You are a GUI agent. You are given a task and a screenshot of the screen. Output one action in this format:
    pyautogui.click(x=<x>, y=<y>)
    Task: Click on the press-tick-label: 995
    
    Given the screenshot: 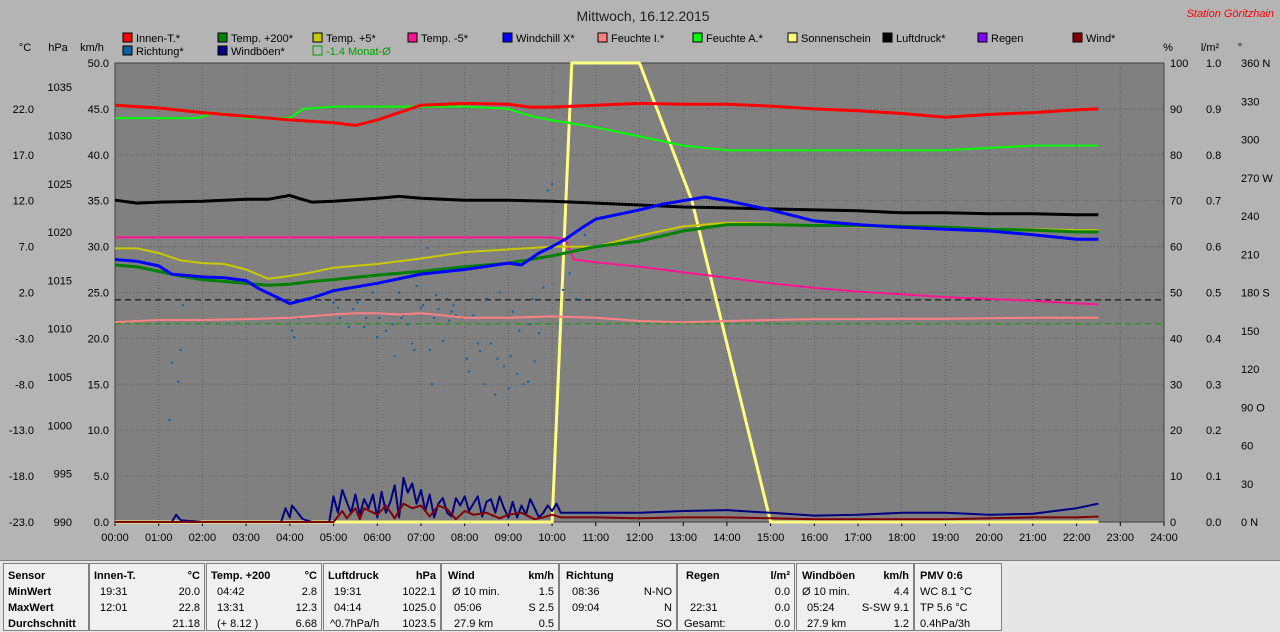 What is the action you would take?
    pyautogui.click(x=63, y=475)
    